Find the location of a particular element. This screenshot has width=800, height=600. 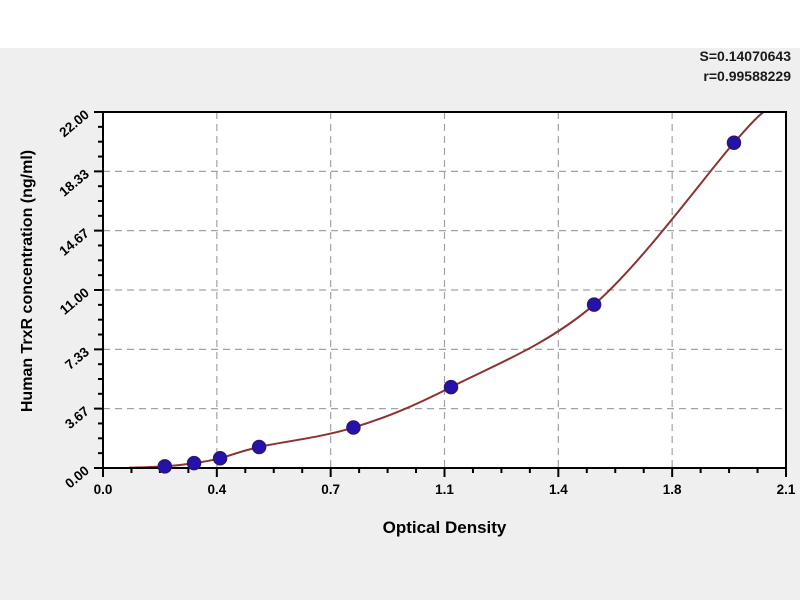

stats-r-value: r=0.99588229 is located at coordinates (747, 76).